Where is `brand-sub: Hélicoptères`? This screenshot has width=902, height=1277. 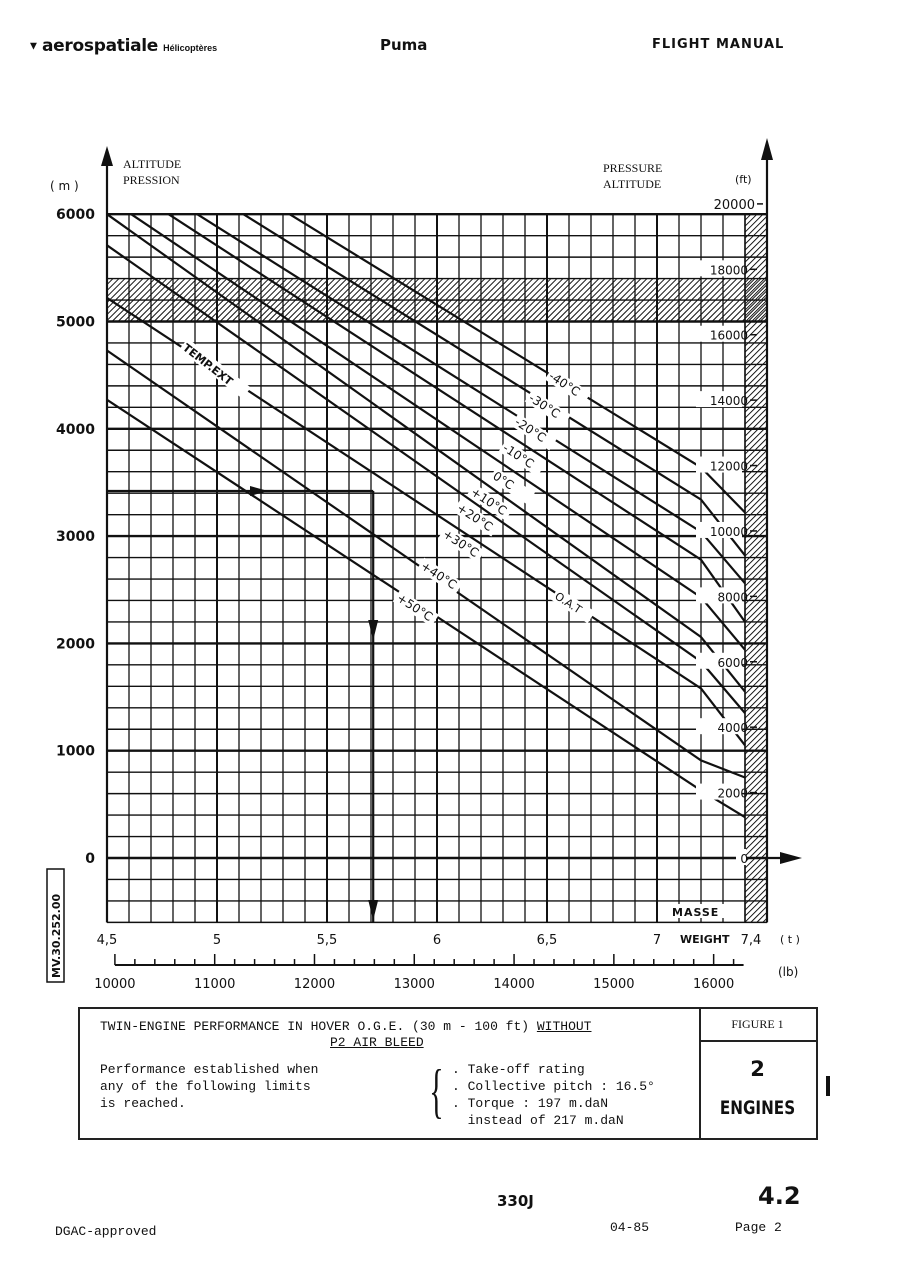 brand-sub: Hélicoptères is located at coordinates (190, 48).